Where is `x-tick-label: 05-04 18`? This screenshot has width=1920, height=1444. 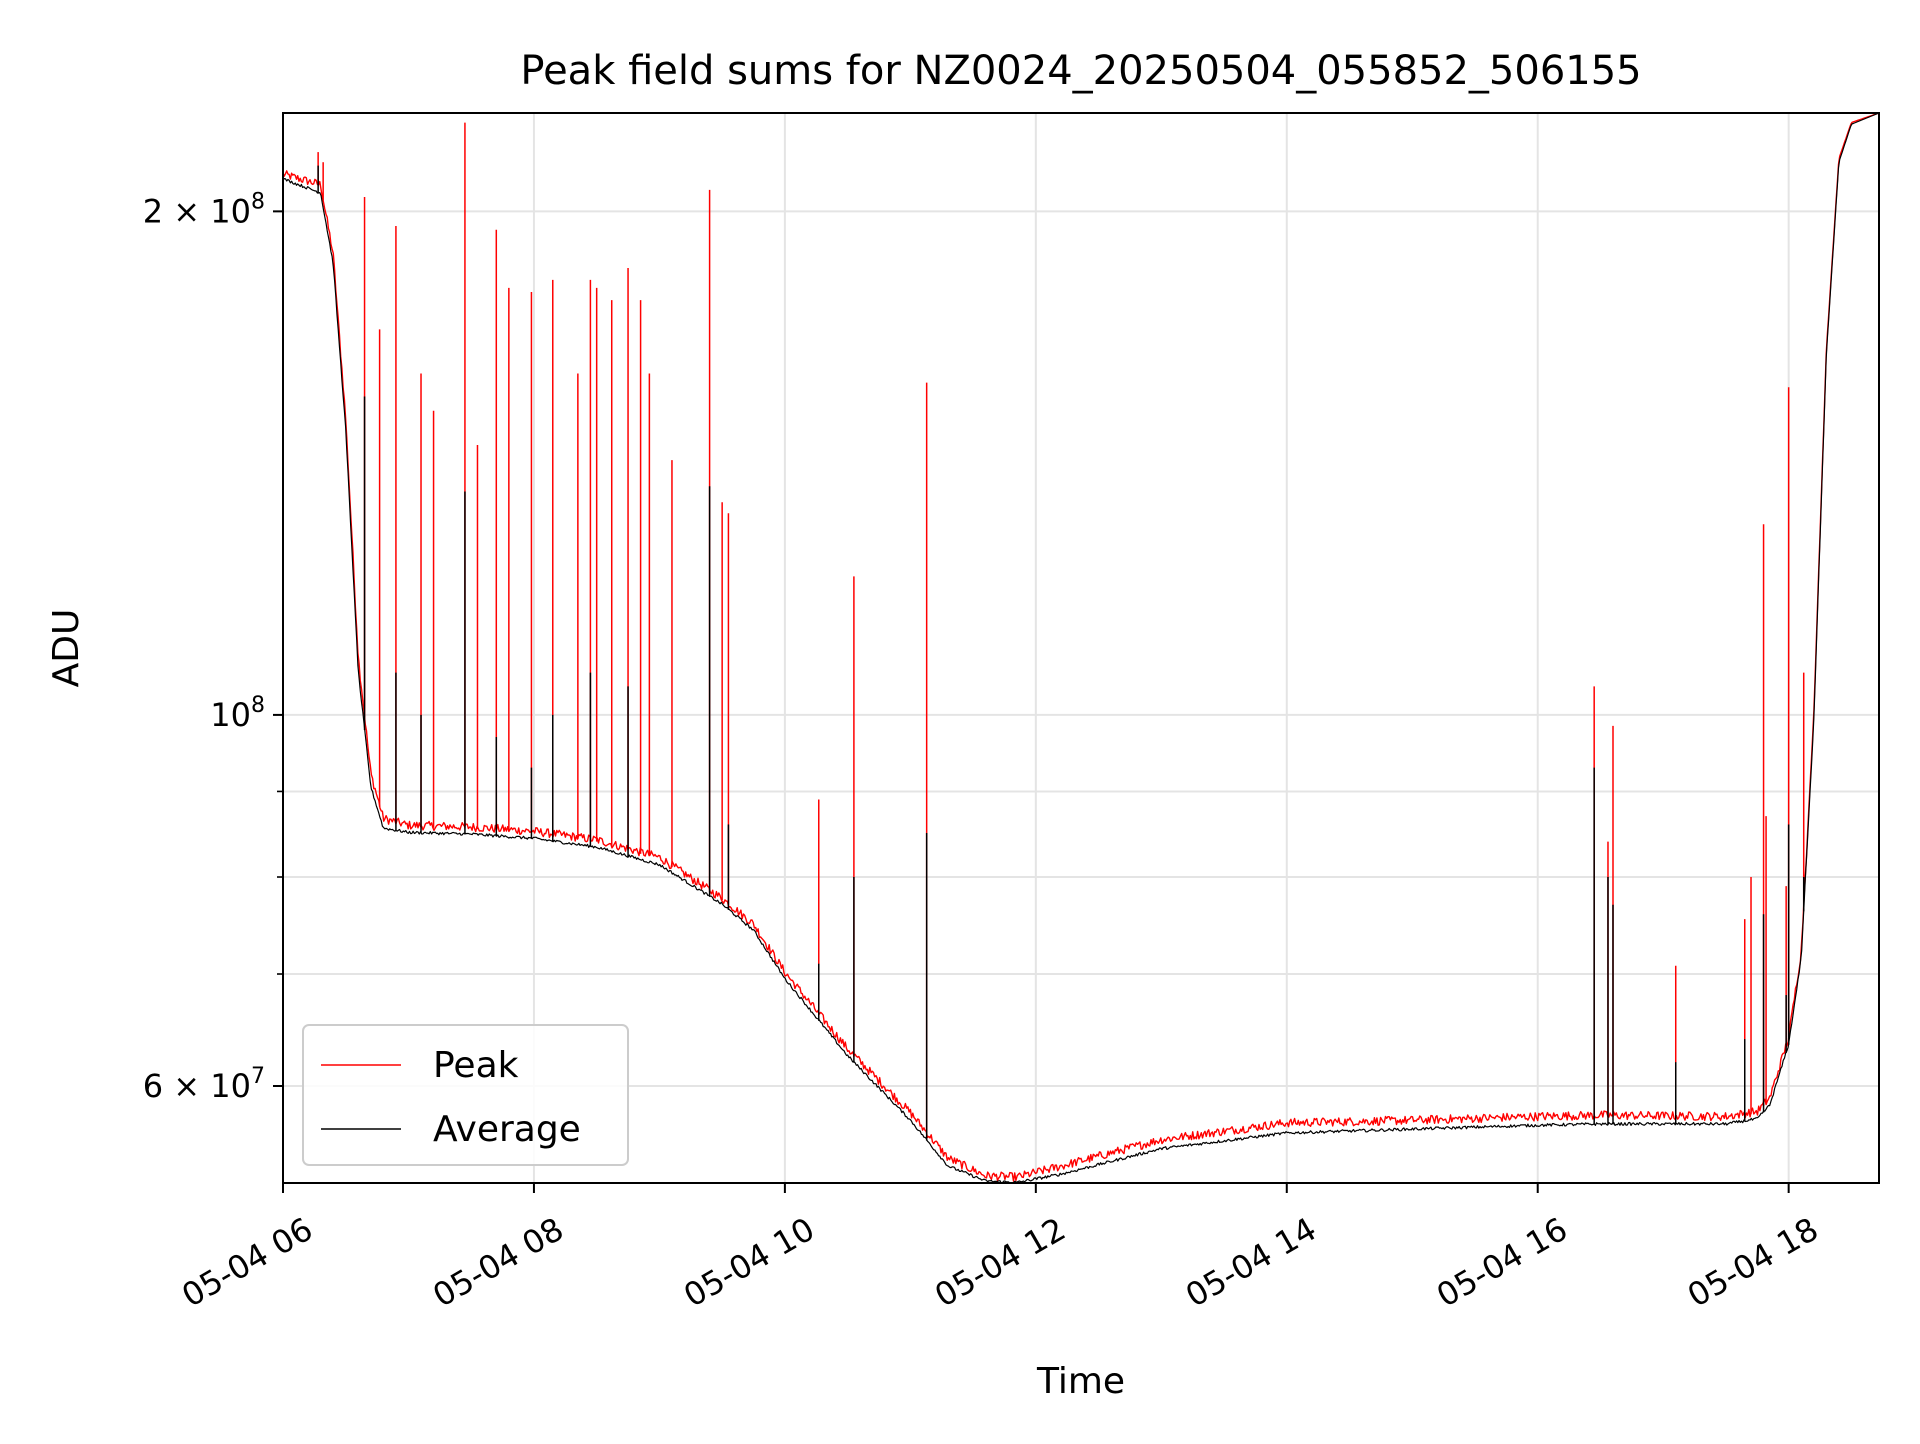
x-tick-label: 05-04 18 is located at coordinates (1753, 1262).